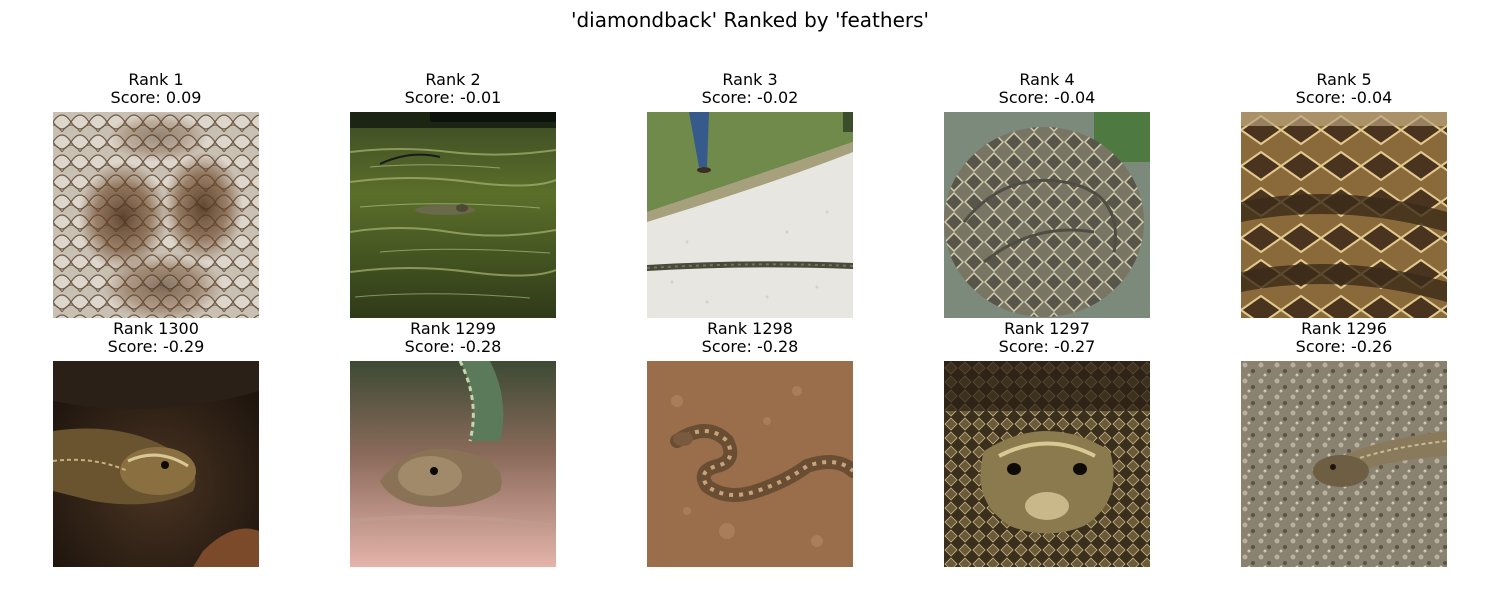  I want to click on score-label: Score: -0.27, so click(1047, 346).